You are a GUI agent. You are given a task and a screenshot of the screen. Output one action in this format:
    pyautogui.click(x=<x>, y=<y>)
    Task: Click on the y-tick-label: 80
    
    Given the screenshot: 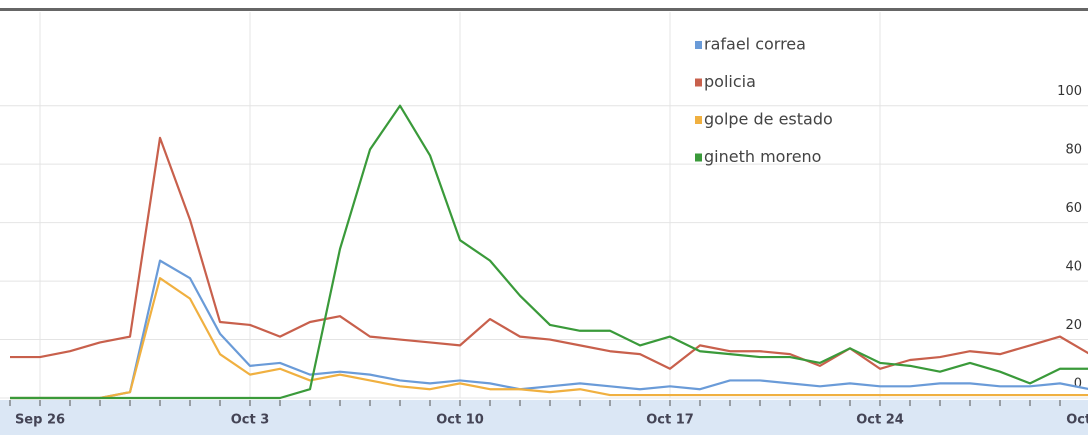 What is the action you would take?
    pyautogui.click(x=1073, y=150)
    